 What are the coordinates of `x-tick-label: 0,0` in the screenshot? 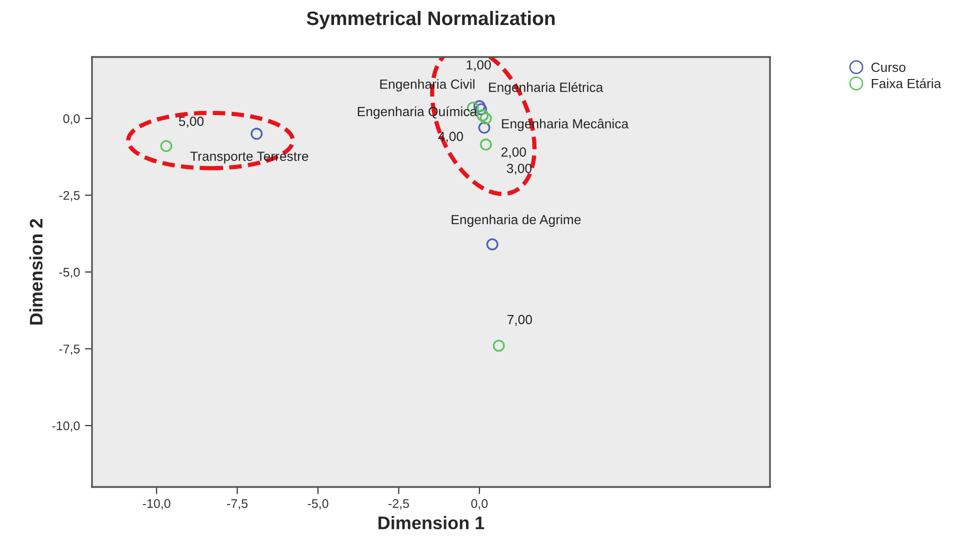 It's located at (479, 504).